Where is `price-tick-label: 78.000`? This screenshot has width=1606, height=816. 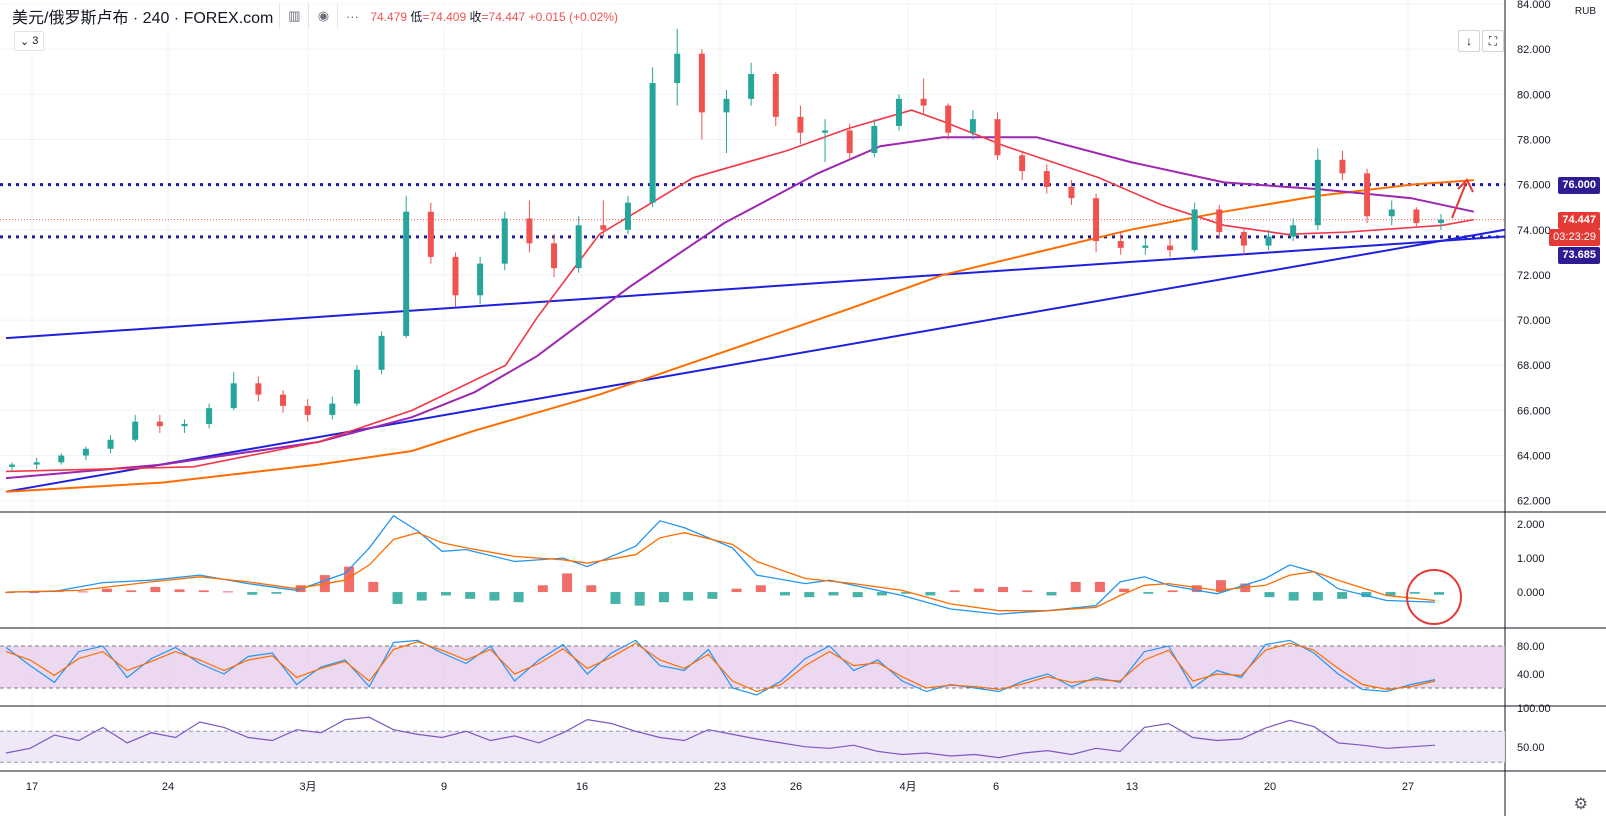
price-tick-label: 78.000 is located at coordinates (1534, 140).